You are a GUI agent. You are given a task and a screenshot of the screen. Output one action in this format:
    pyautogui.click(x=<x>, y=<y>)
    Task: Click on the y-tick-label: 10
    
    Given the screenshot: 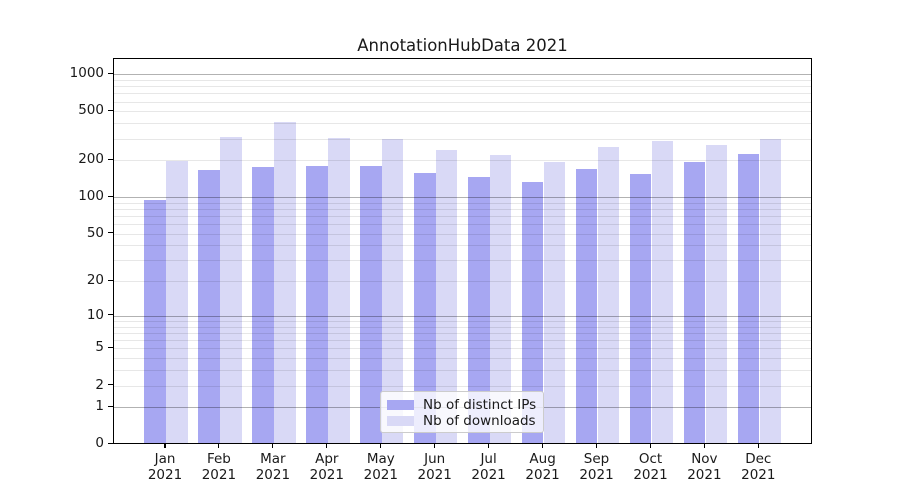 What is the action you would take?
    pyautogui.click(x=95, y=314)
    